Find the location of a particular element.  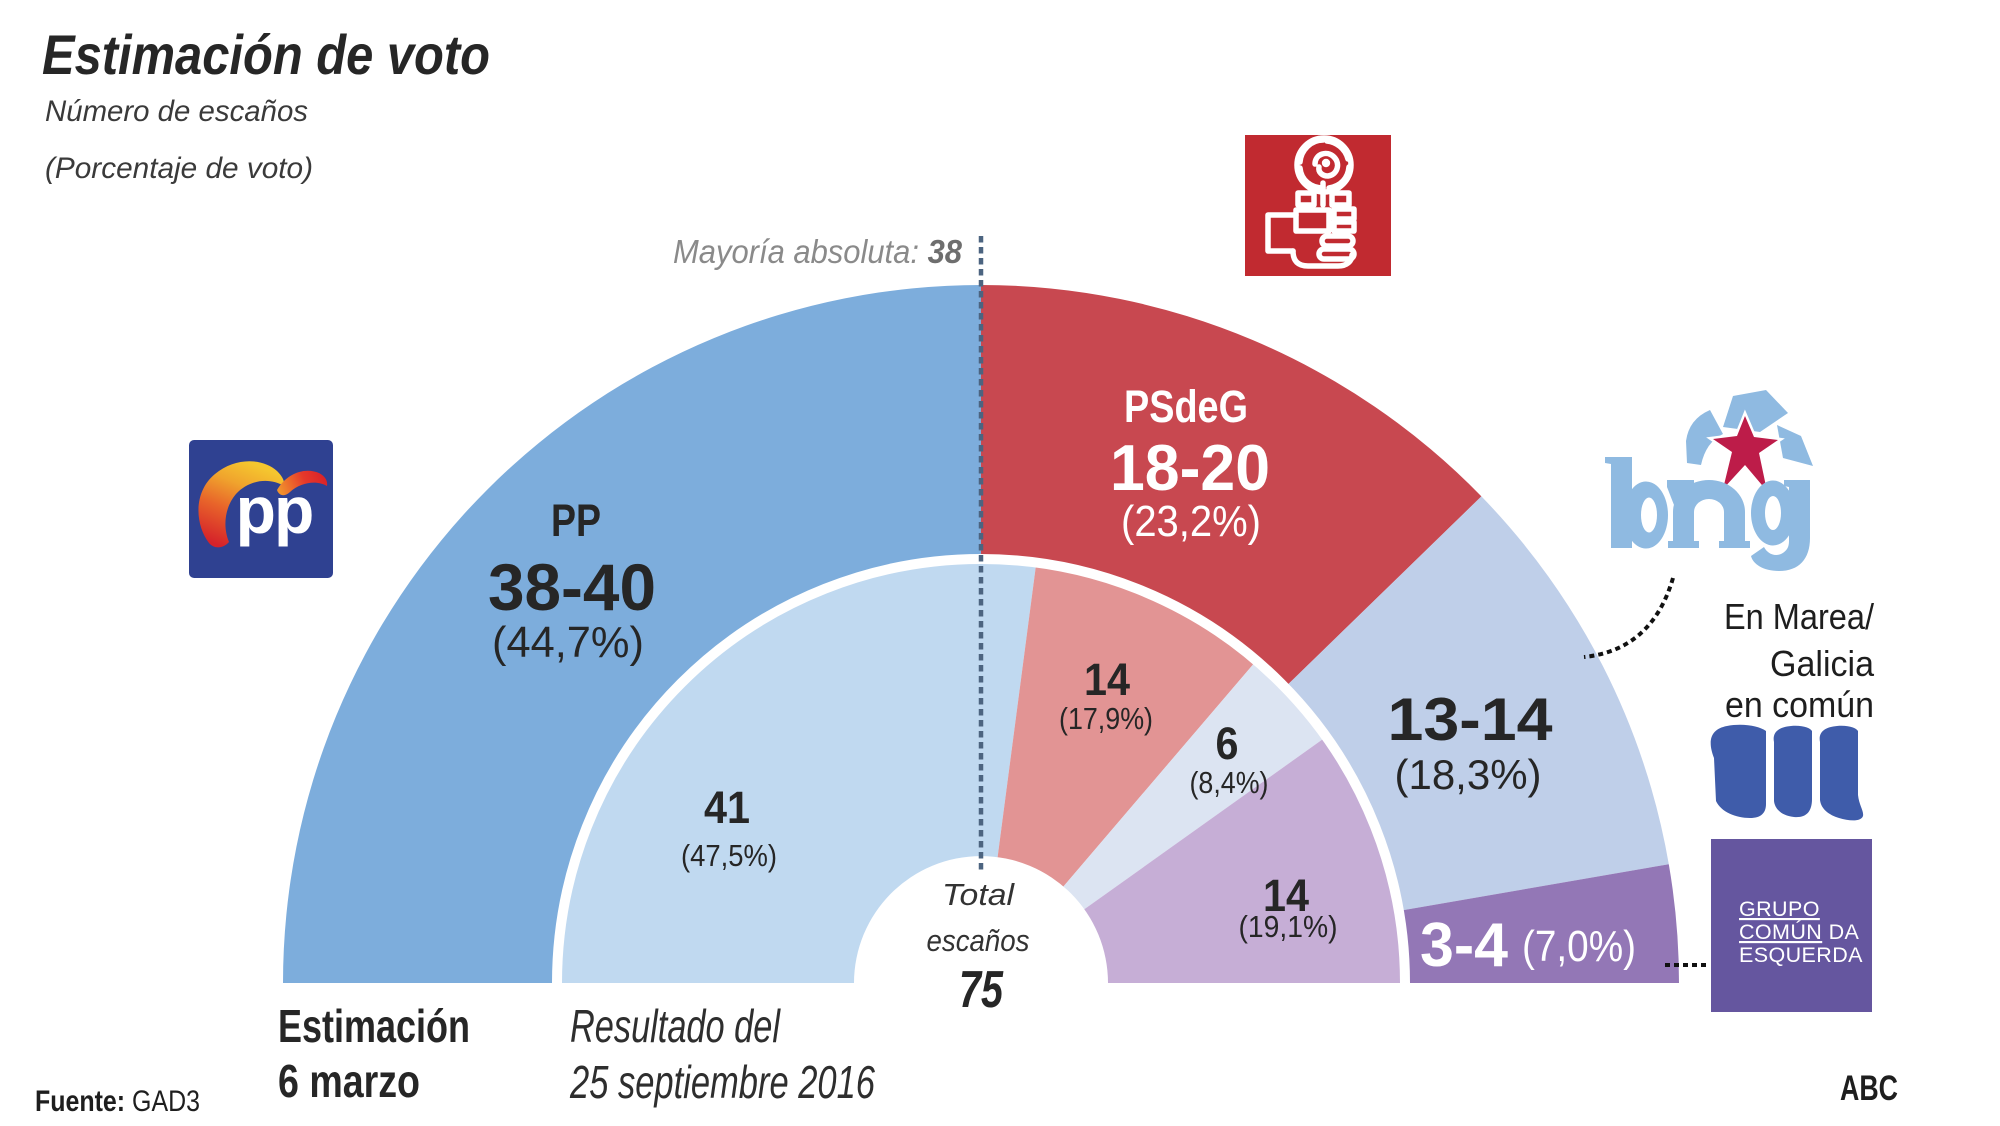

svg-text: 6 is located at coordinates (1227, 743).